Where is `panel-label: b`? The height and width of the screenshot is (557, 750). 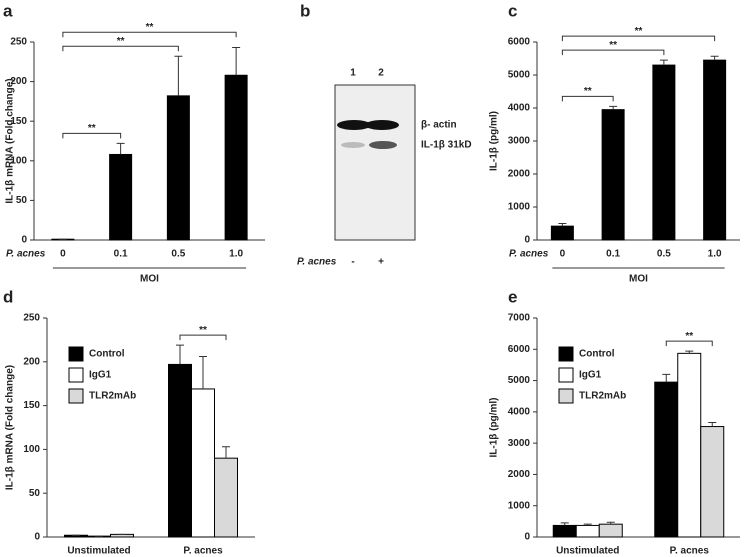 panel-label: b is located at coordinates (305, 10).